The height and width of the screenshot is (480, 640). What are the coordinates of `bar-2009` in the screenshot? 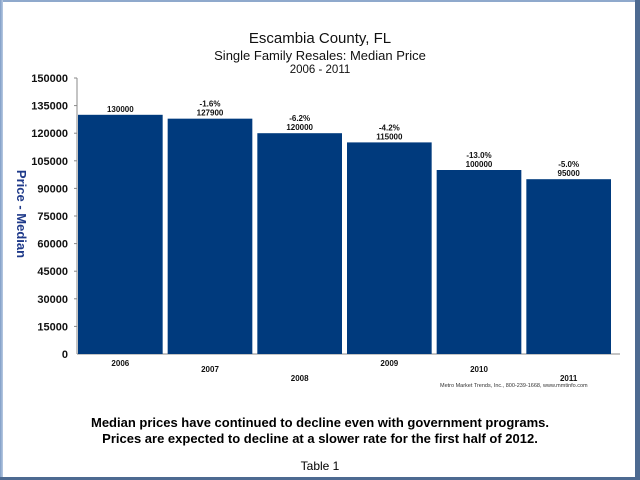 It's located at (389, 248).